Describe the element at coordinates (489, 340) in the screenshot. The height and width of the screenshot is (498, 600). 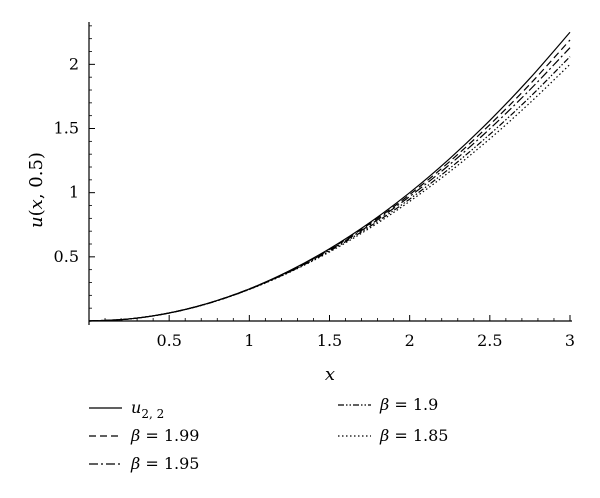
I see `x-tick-label: 2.5` at that location.